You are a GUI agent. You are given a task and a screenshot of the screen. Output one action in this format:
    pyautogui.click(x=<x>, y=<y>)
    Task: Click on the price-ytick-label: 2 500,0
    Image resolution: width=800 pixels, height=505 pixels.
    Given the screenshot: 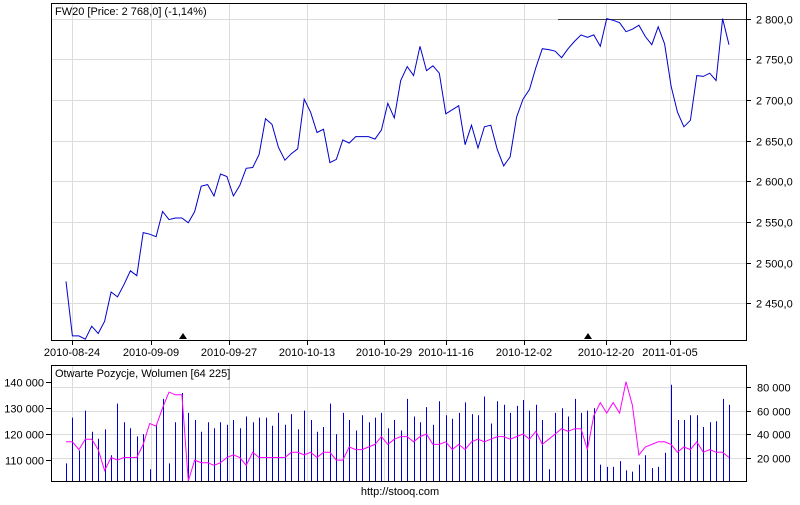 What is the action you would take?
    pyautogui.click(x=774, y=265)
    